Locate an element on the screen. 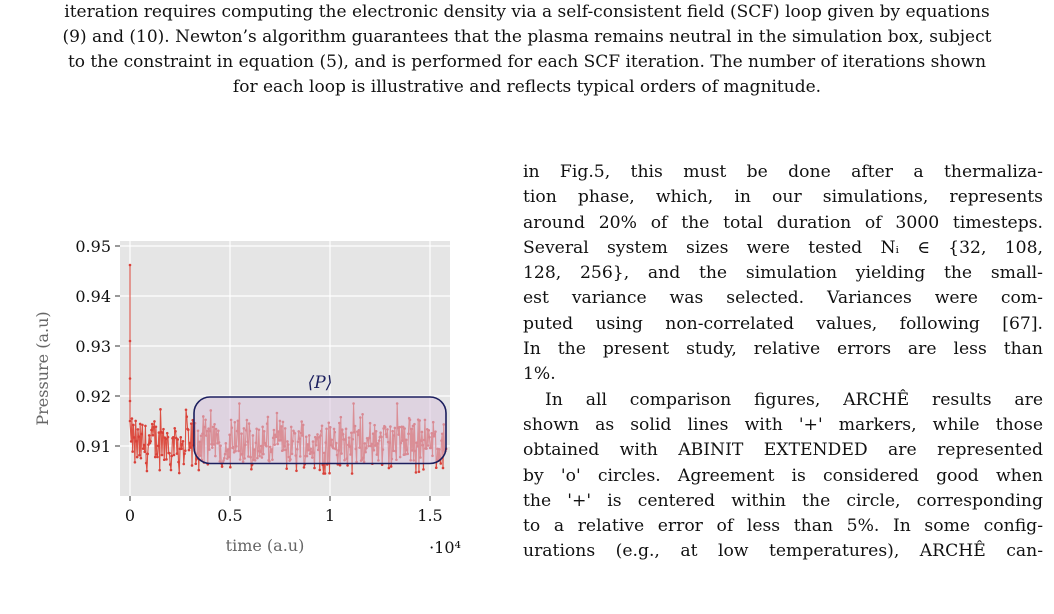  y-tick-label: 0.94 is located at coordinates (93, 296).